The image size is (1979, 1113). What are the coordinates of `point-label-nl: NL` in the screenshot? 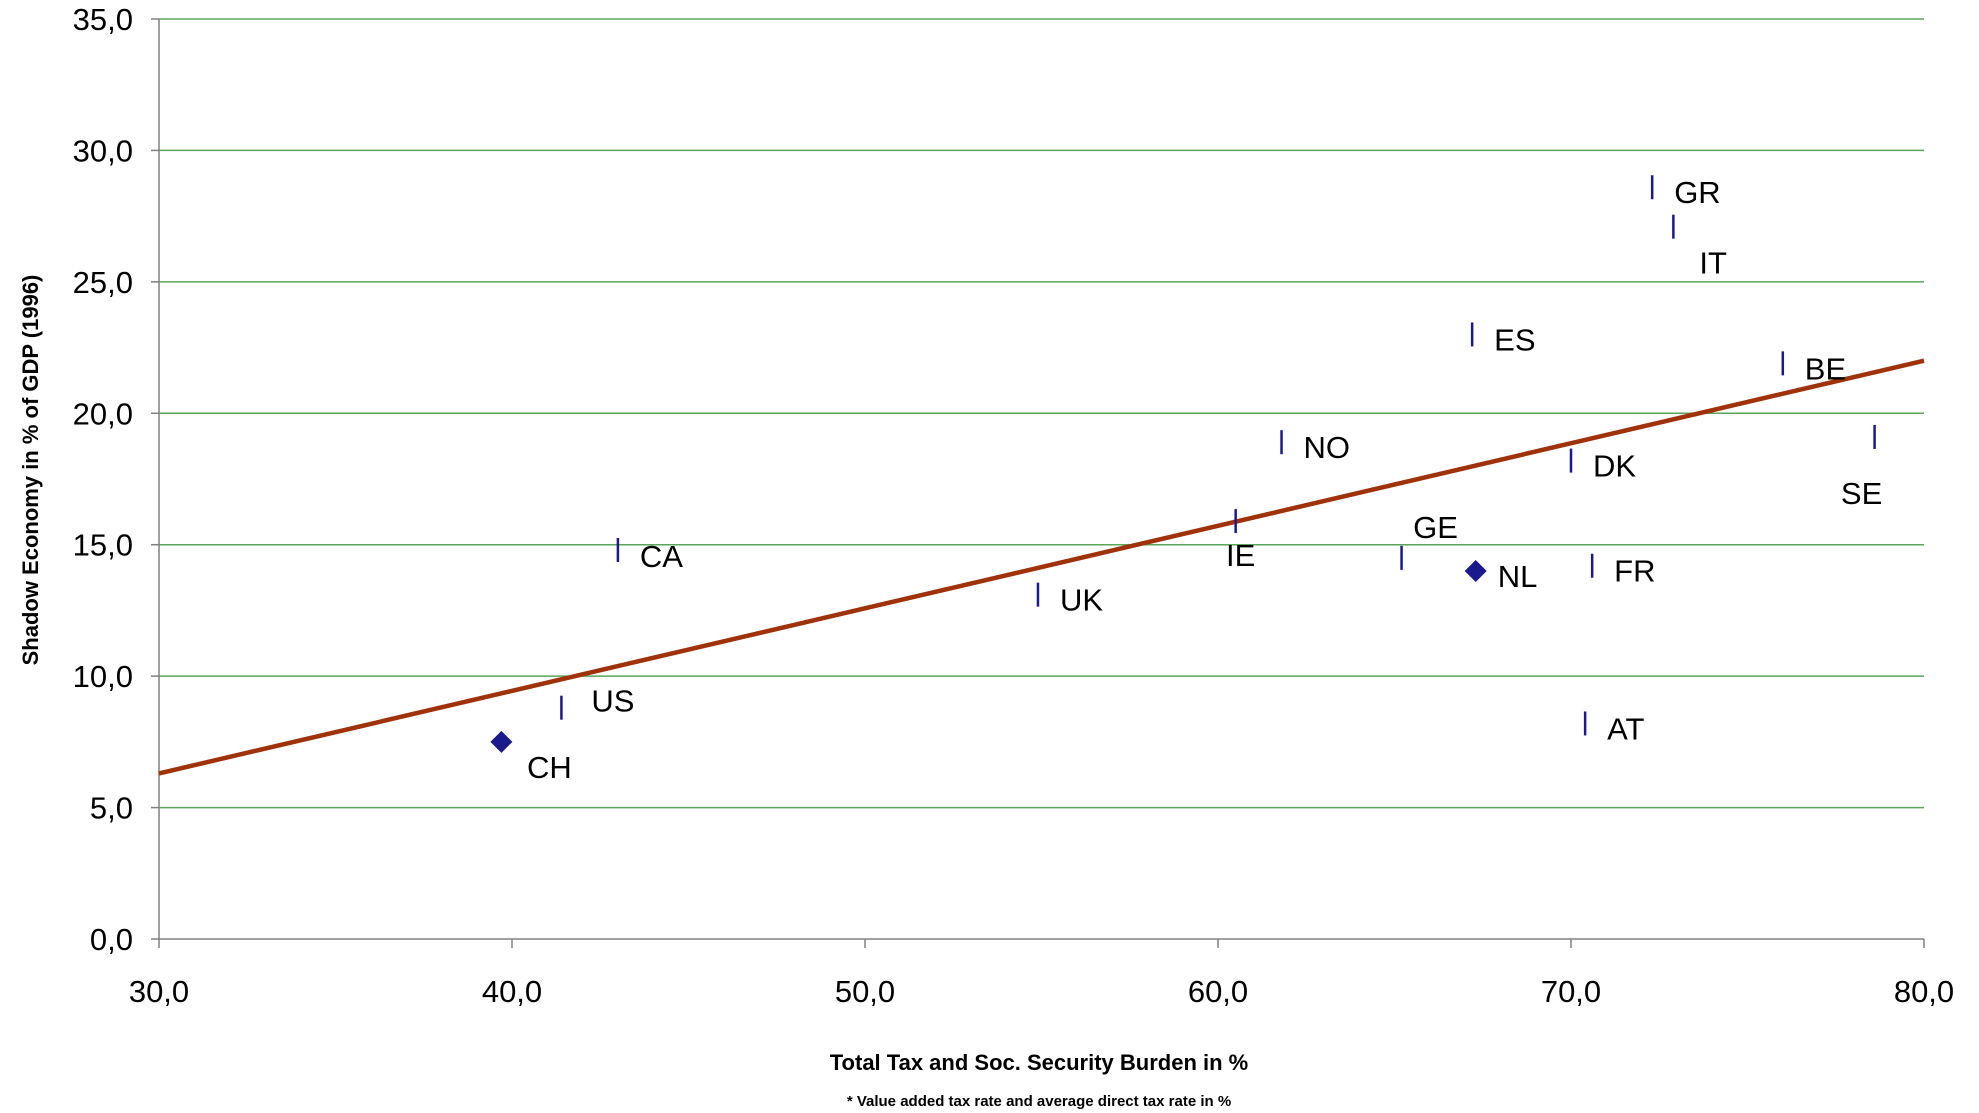 It's located at (1518, 576).